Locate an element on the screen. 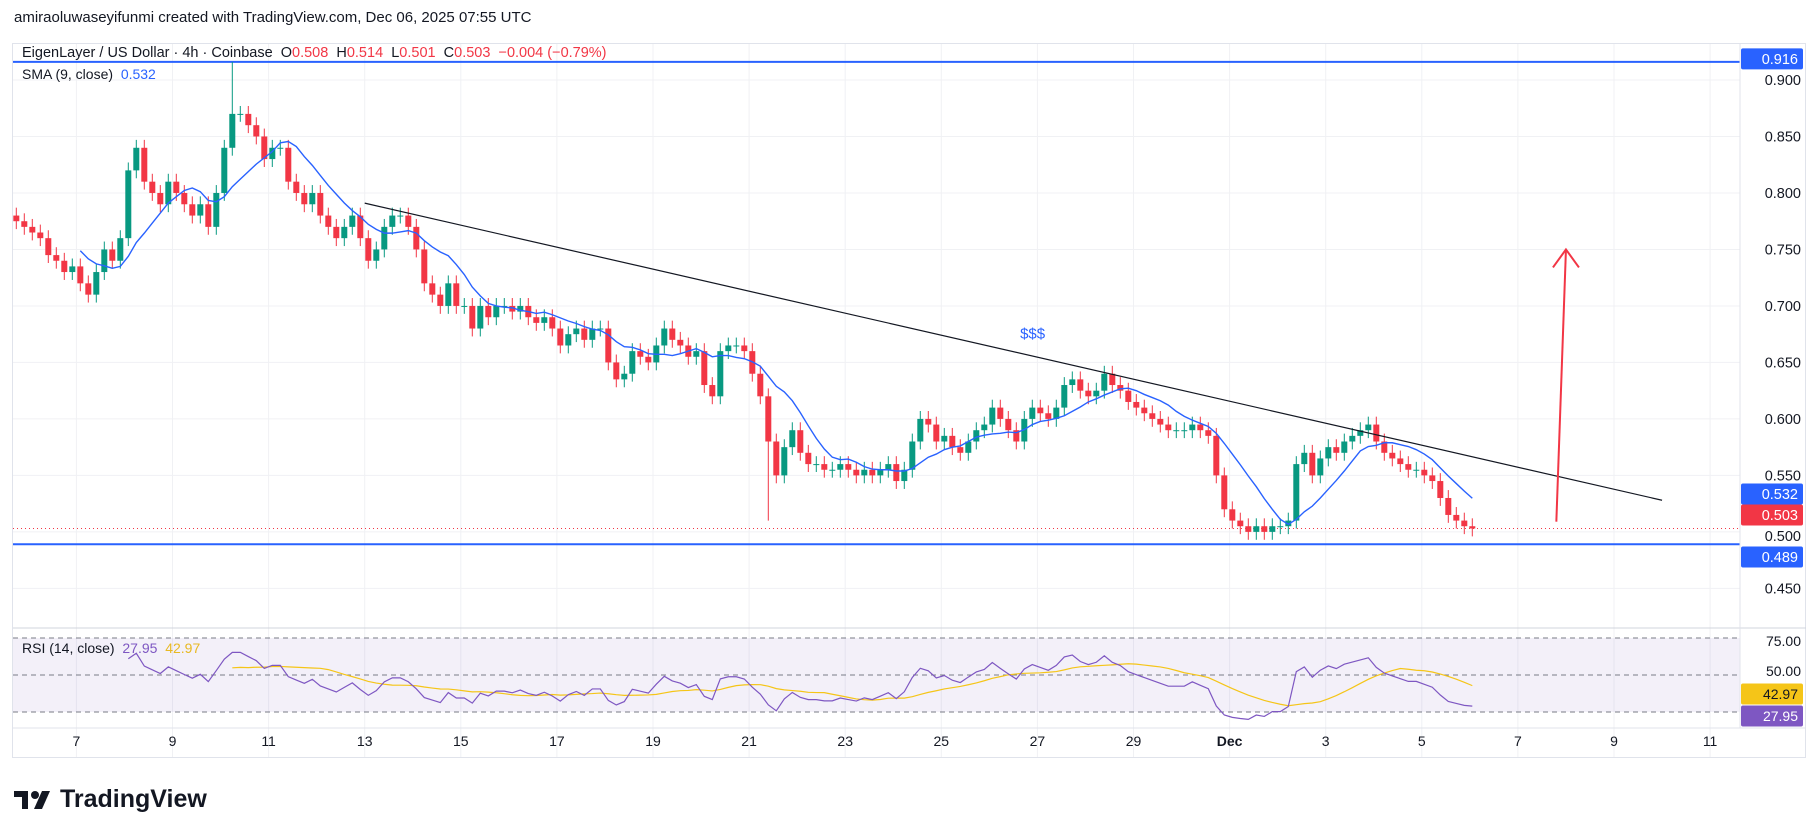 Image resolution: width=1815 pixels, height=834 pixels. x-tick-label: 27 is located at coordinates (1038, 741).